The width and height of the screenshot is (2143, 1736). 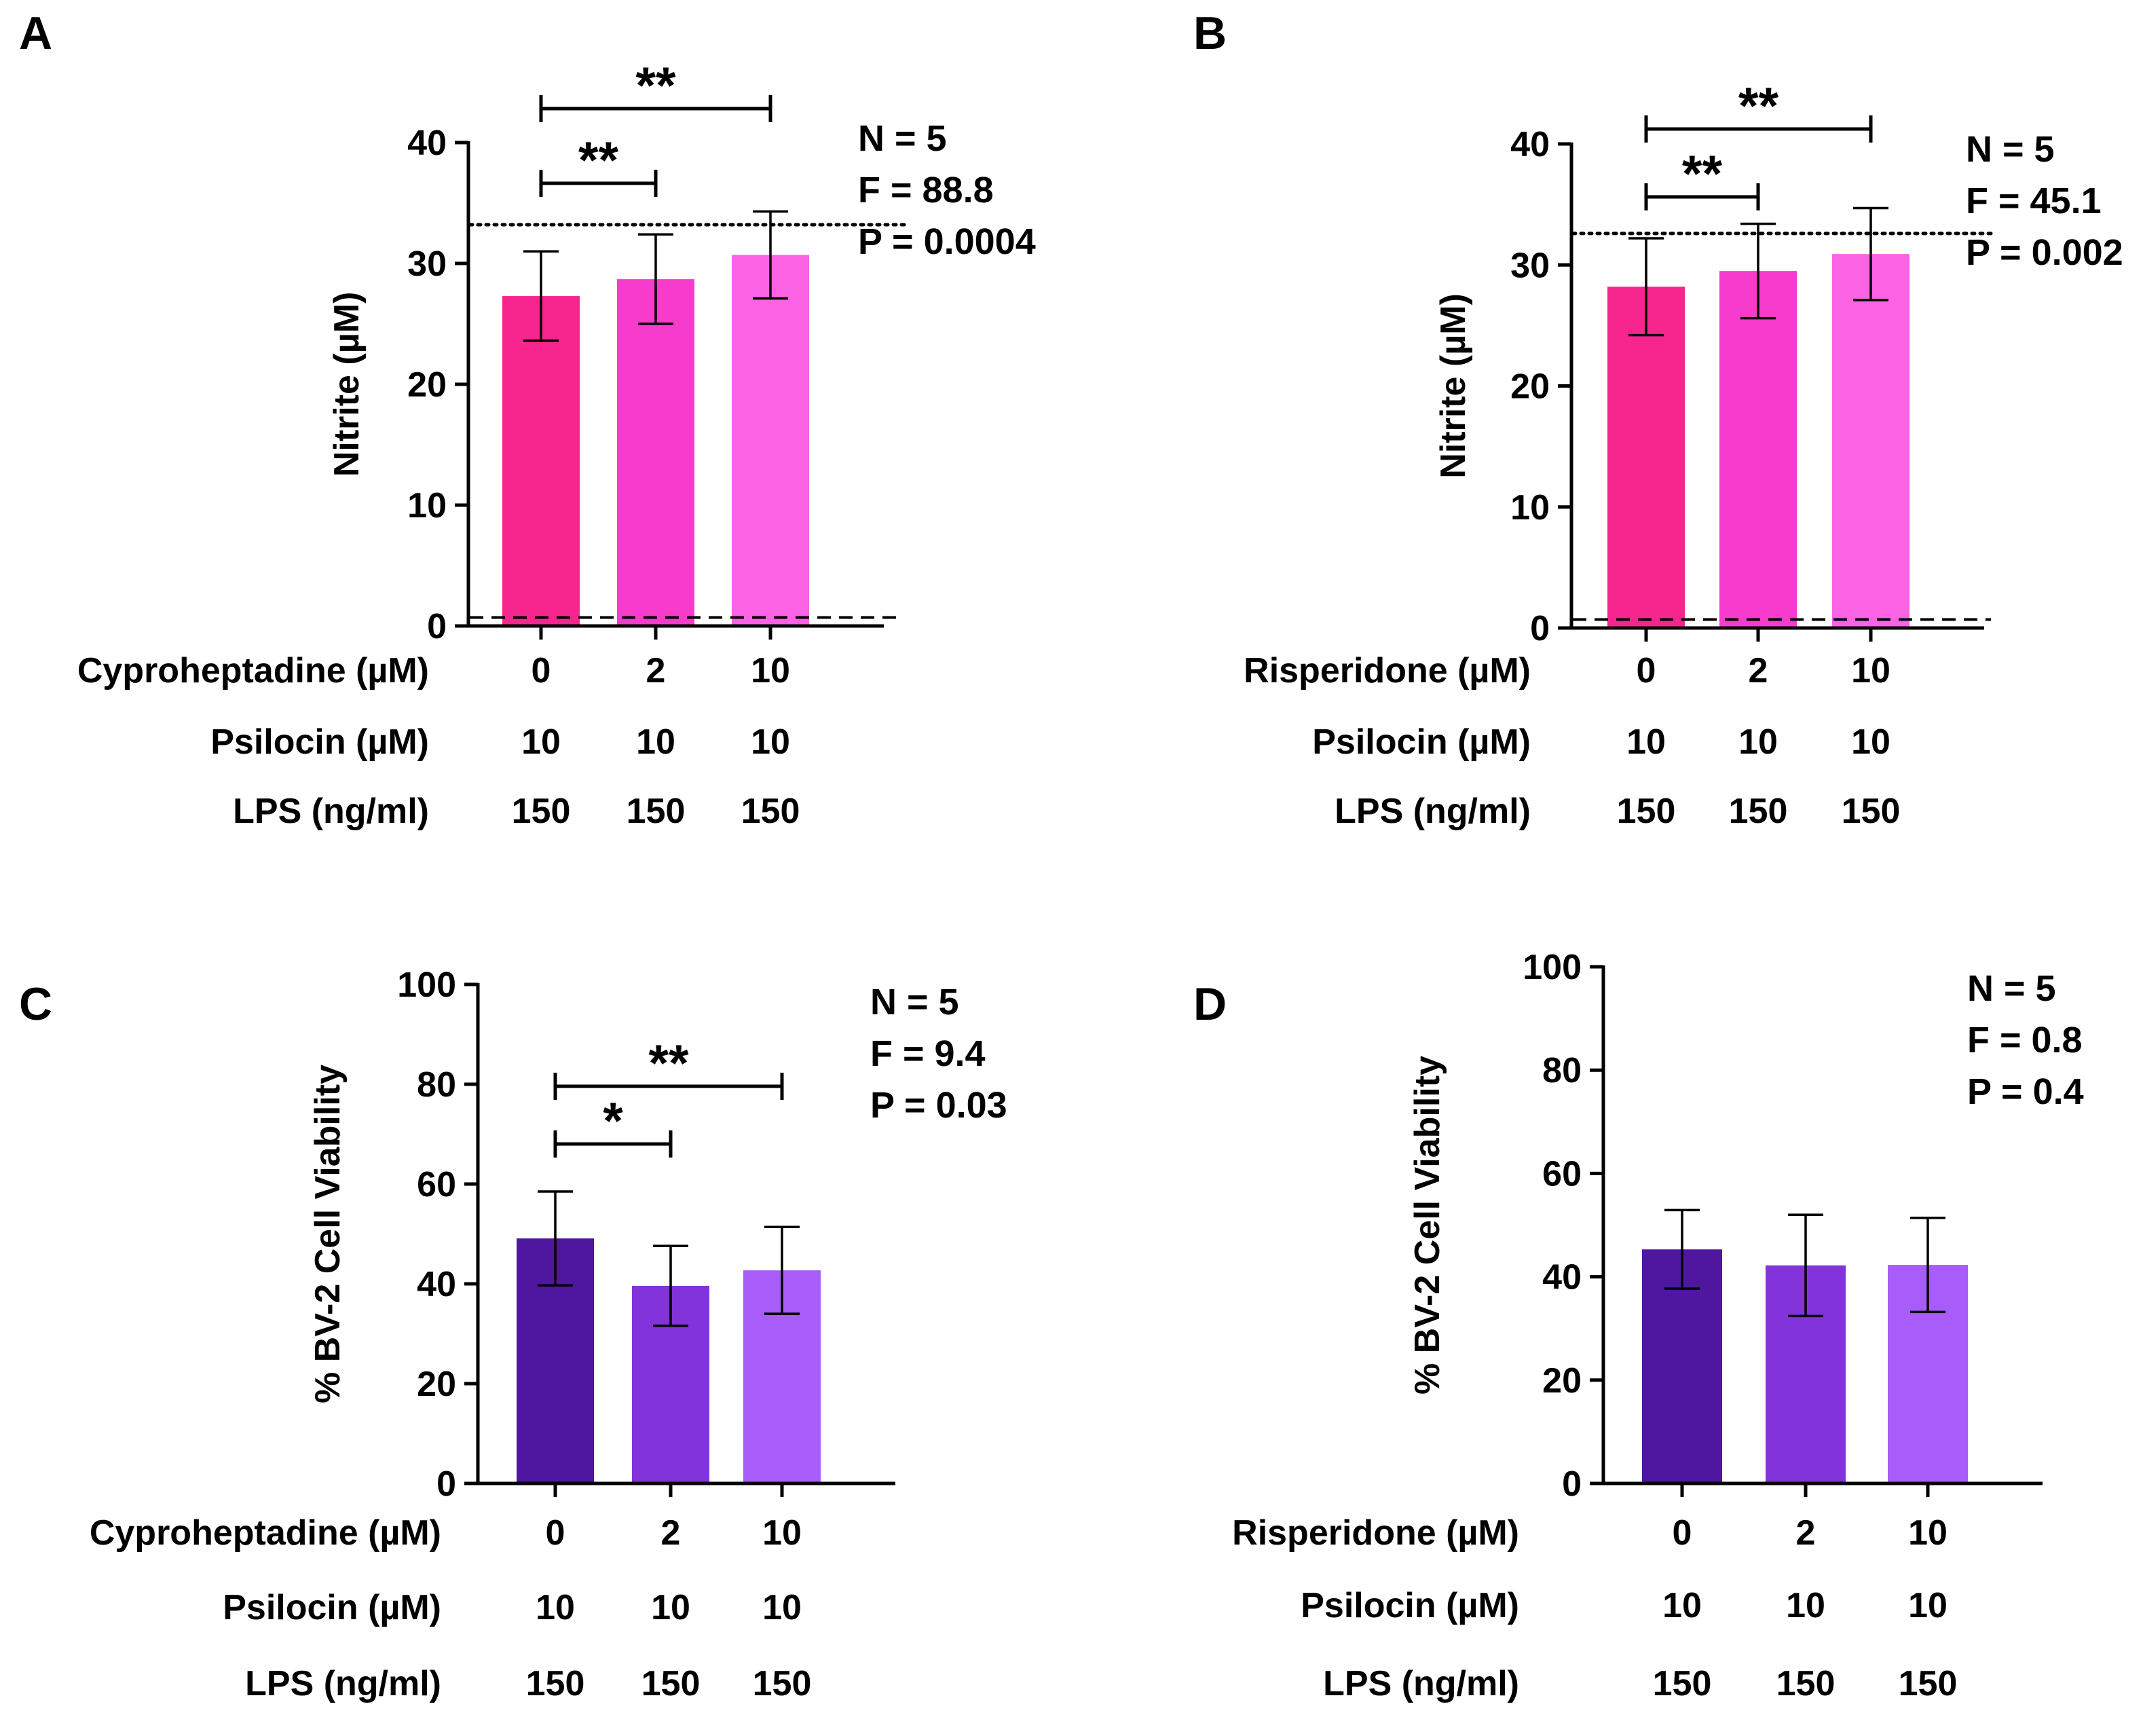 What do you see at coordinates (1375, 1533) in the screenshot?
I see `condition-label: Risperidone (µM)` at bounding box center [1375, 1533].